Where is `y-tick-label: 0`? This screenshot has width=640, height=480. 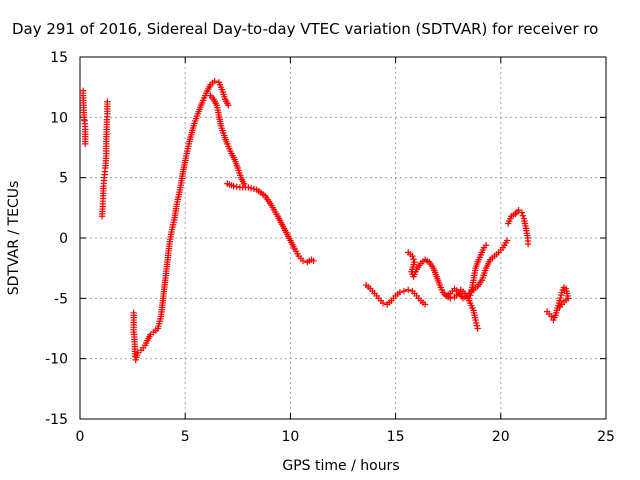 y-tick-label: 0 is located at coordinates (63, 239).